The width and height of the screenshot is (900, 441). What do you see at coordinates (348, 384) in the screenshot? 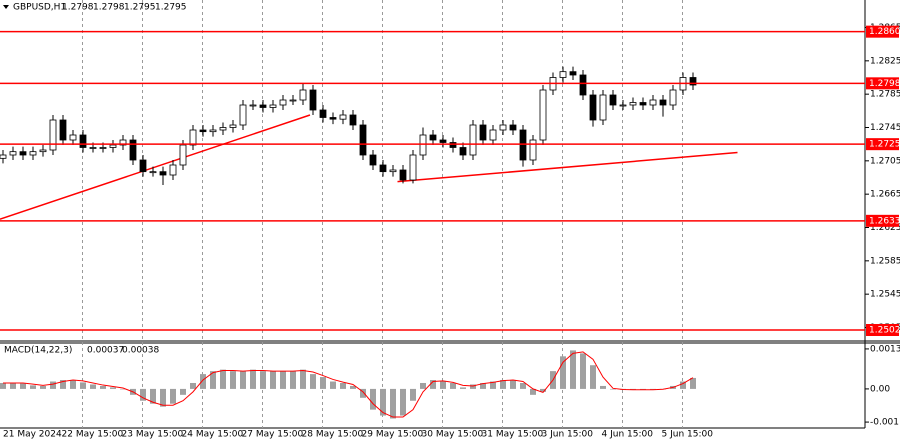
I see `signal-line` at bounding box center [348, 384].